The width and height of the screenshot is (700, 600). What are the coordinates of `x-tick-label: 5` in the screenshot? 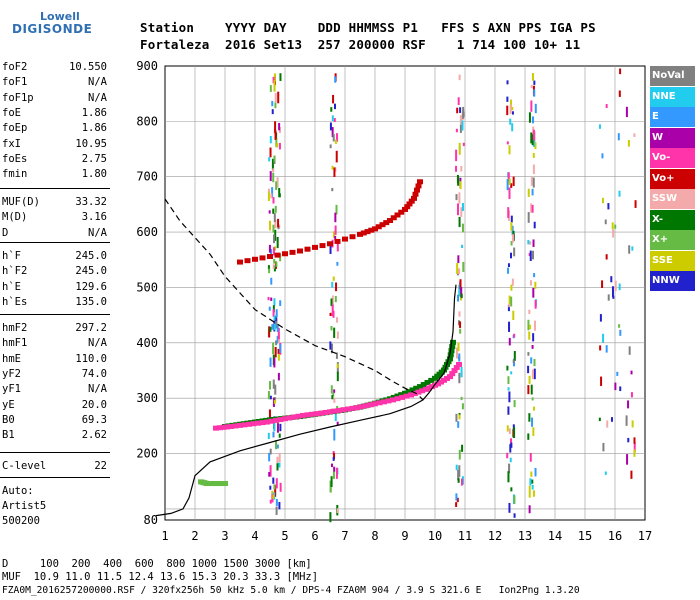 It's located at (284, 536).